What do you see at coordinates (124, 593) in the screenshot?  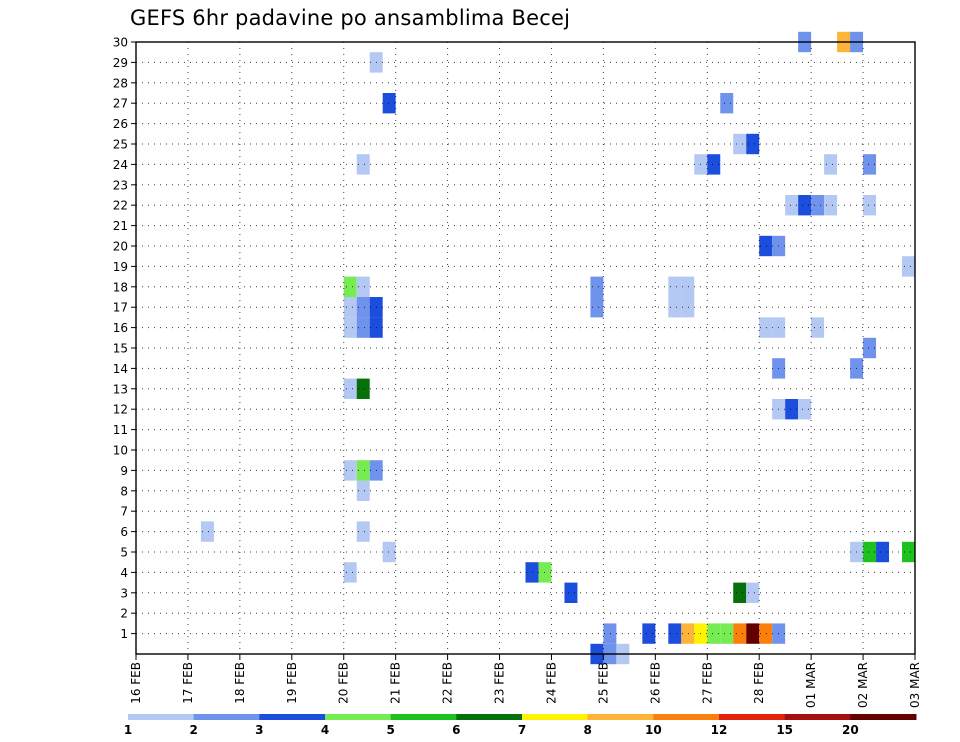 I see `y-tick-label: 3` at bounding box center [124, 593].